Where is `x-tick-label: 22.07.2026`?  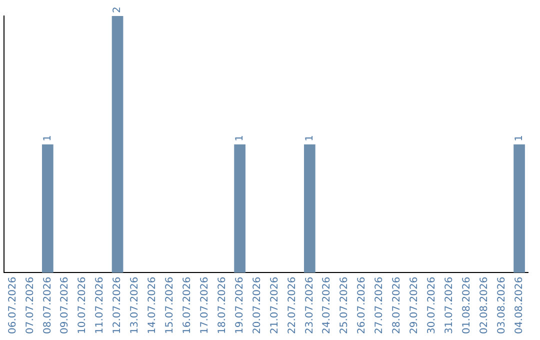 x-tick-label: 22.07.2026 is located at coordinates (292, 305).